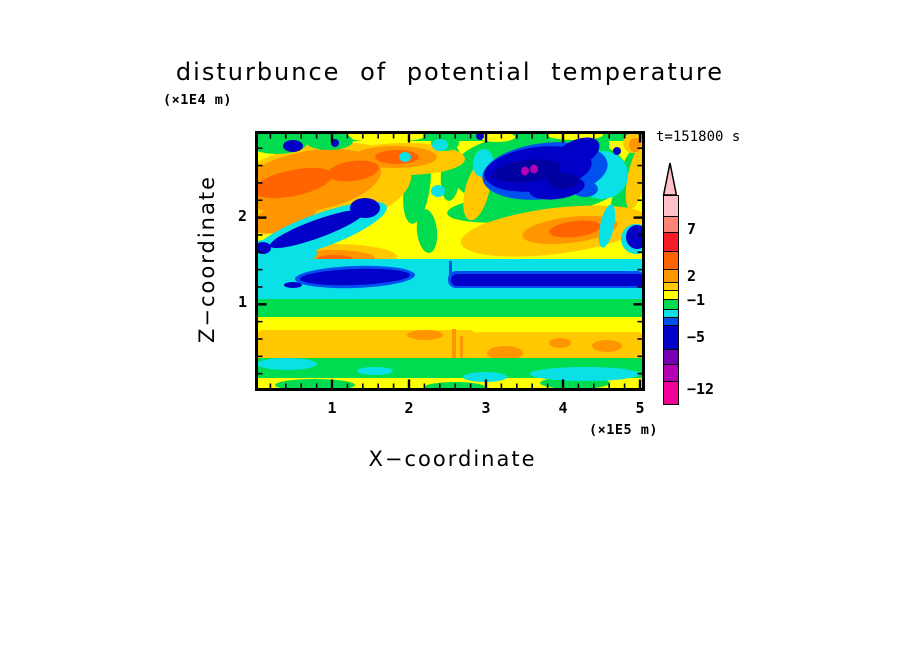  I want to click on colorbar-cell-magenta_purple, so click(671, 372).